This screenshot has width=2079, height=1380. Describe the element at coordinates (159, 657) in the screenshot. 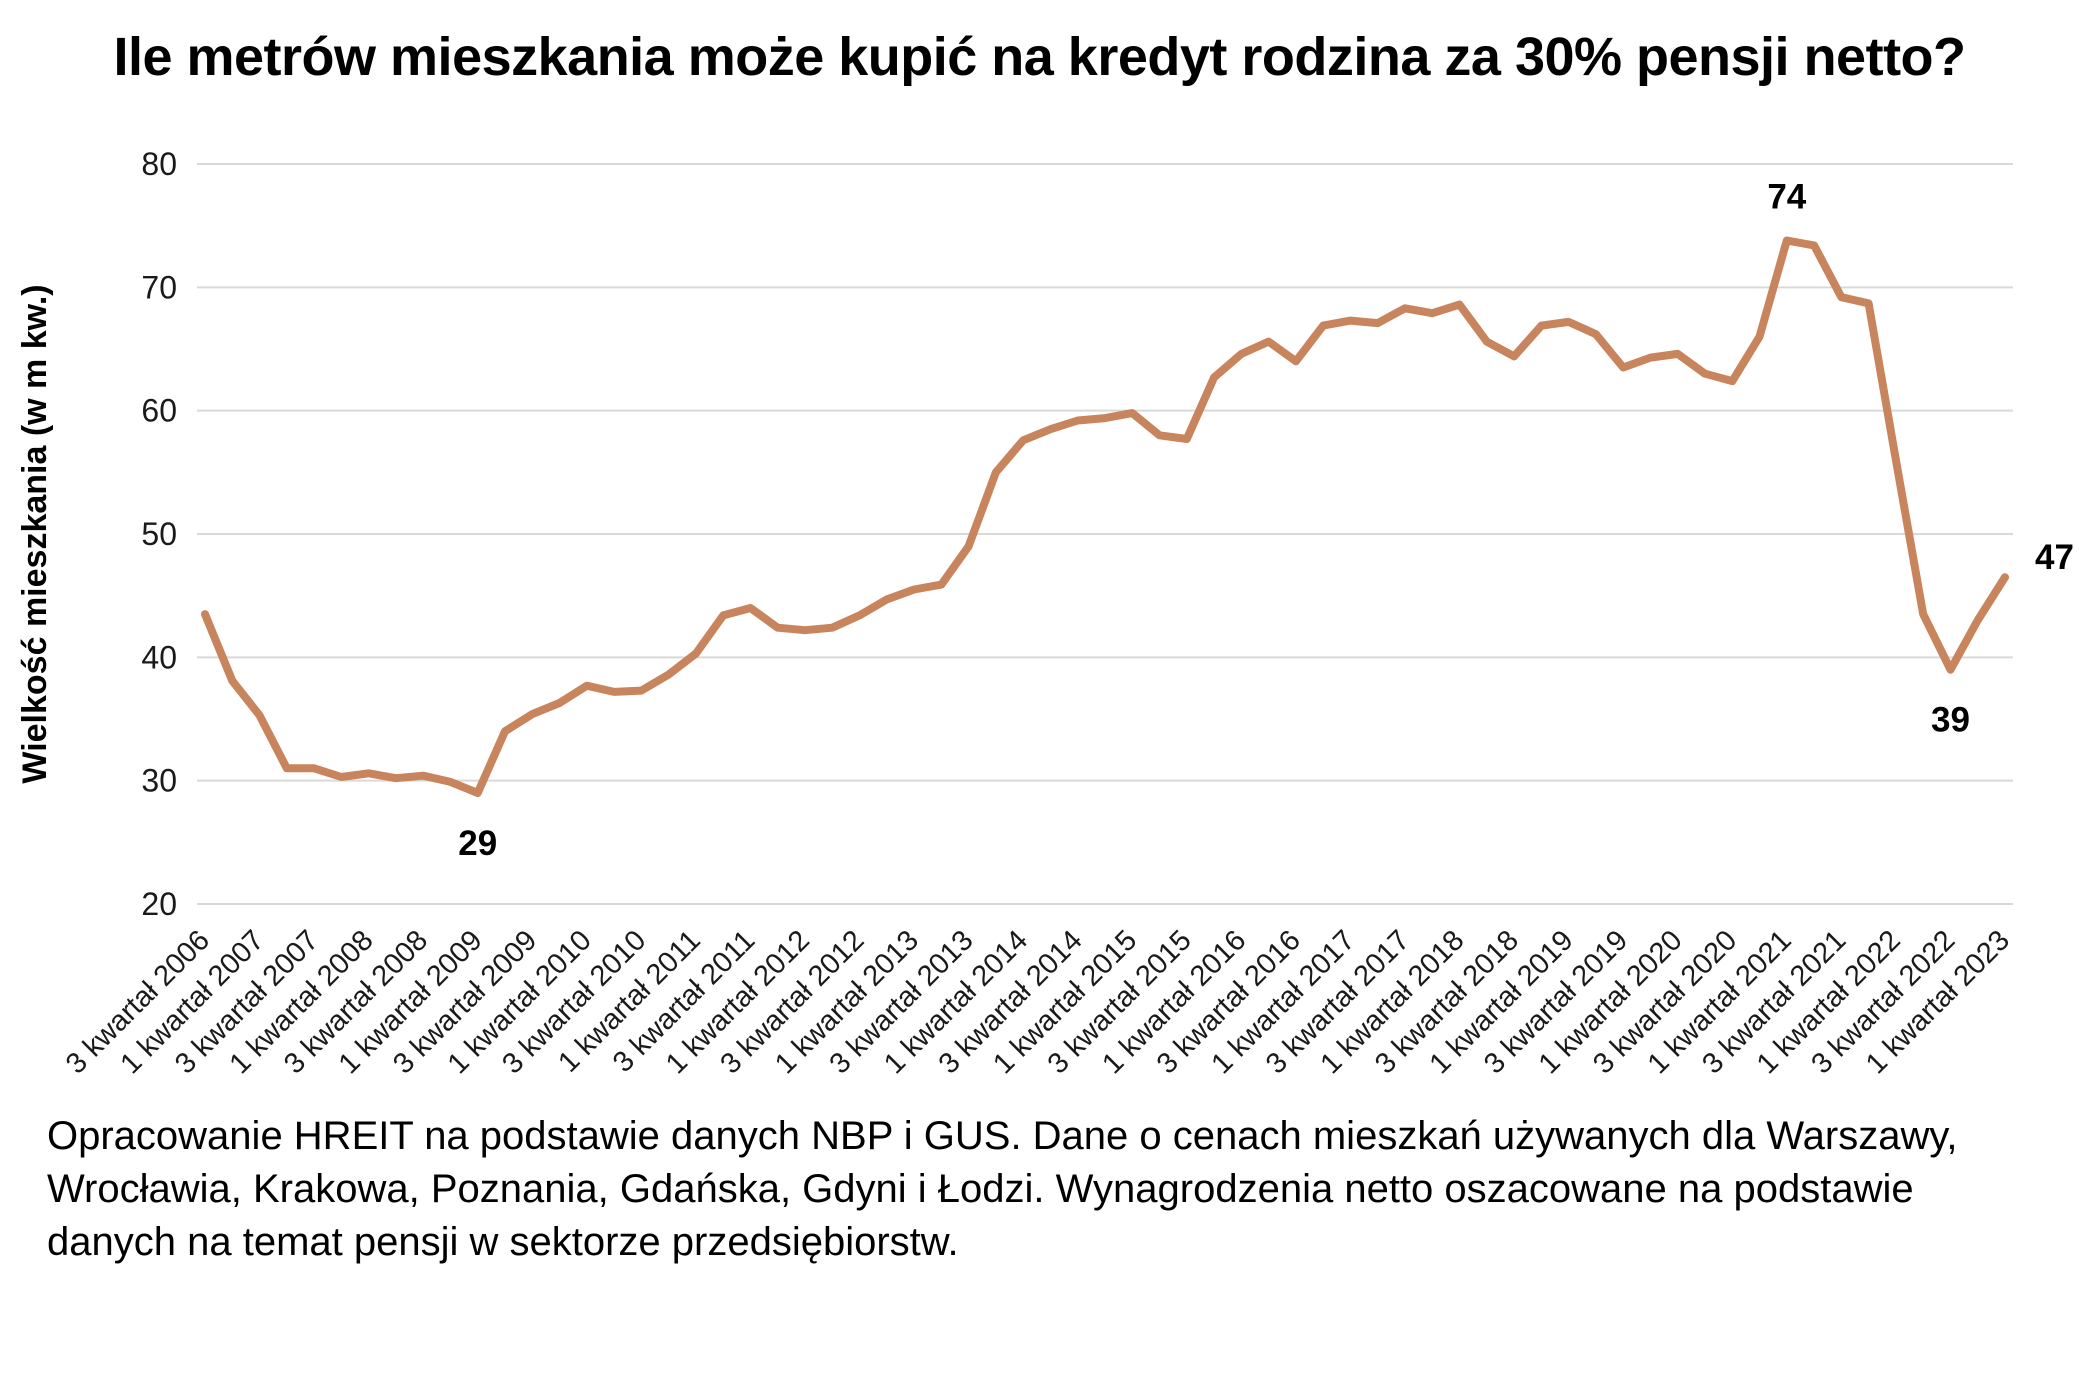

I see `svg-text: 40` at that location.